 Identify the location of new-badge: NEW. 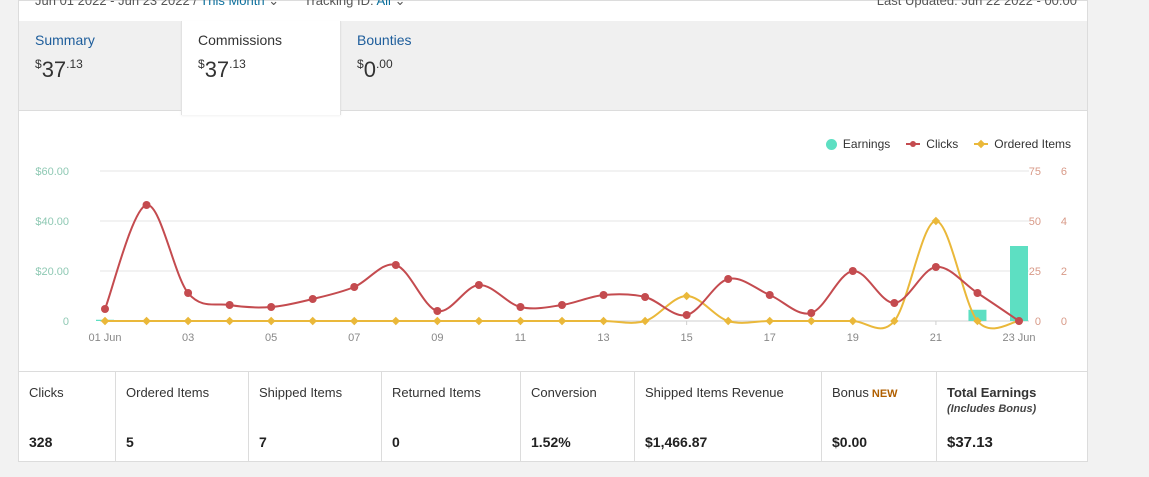
(884, 394).